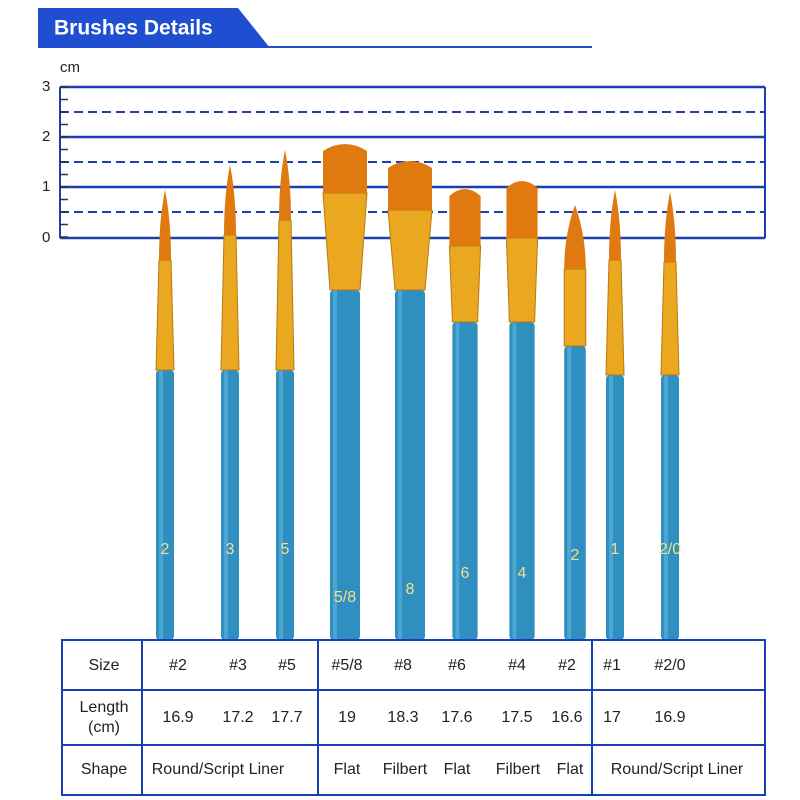  I want to click on length-cell: 16.6, so click(566, 717).